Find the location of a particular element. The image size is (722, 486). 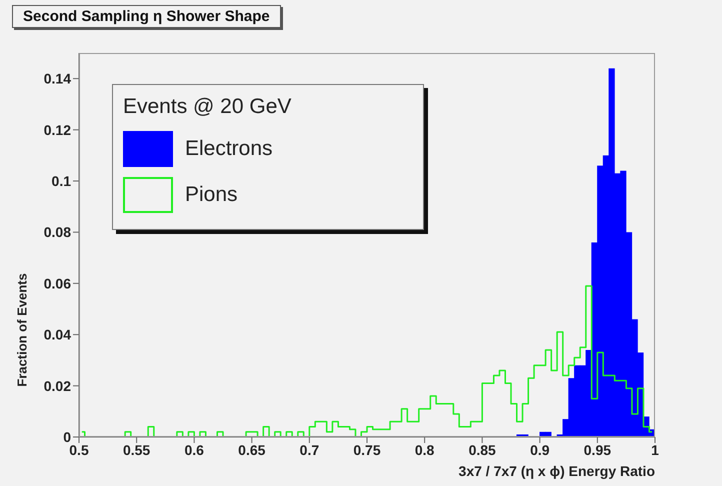

chart-title: Second Sampling η Shower Shape is located at coordinates (146, 16).